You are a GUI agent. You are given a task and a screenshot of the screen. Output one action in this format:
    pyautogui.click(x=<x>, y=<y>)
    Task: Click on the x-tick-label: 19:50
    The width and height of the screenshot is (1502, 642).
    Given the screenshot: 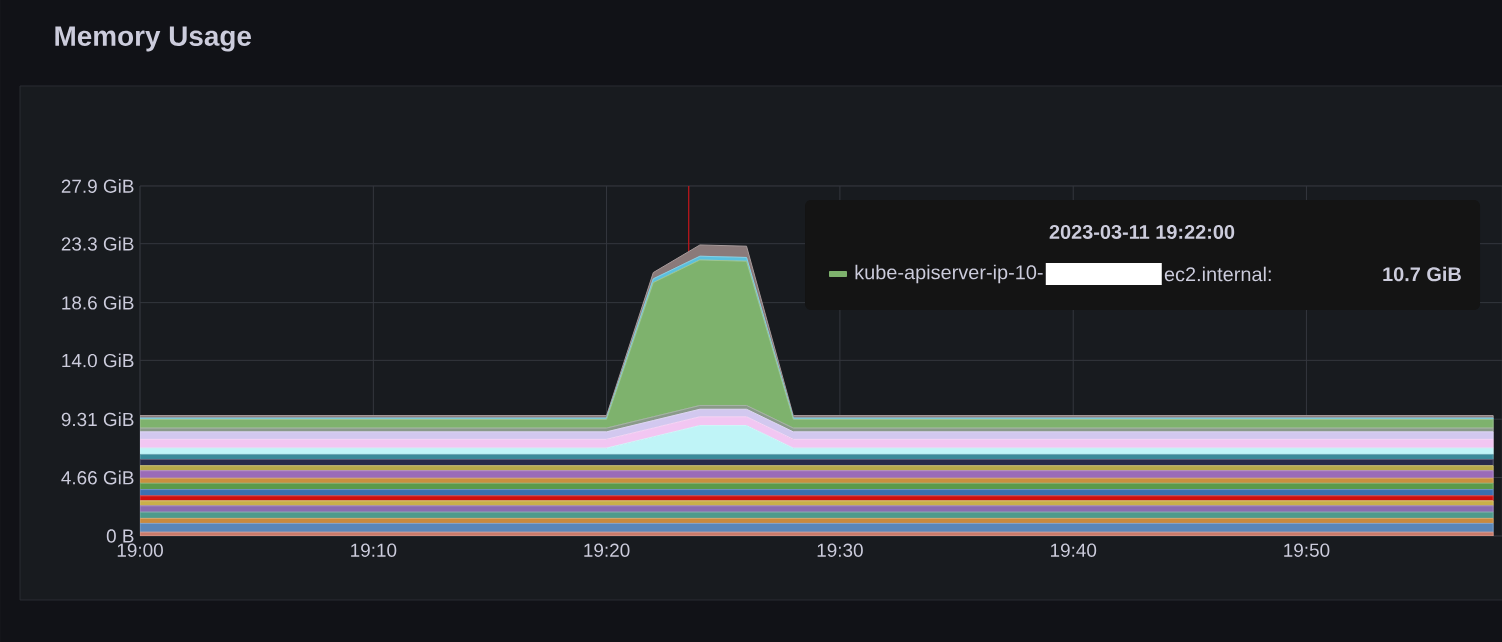 What is the action you would take?
    pyautogui.click(x=1307, y=550)
    